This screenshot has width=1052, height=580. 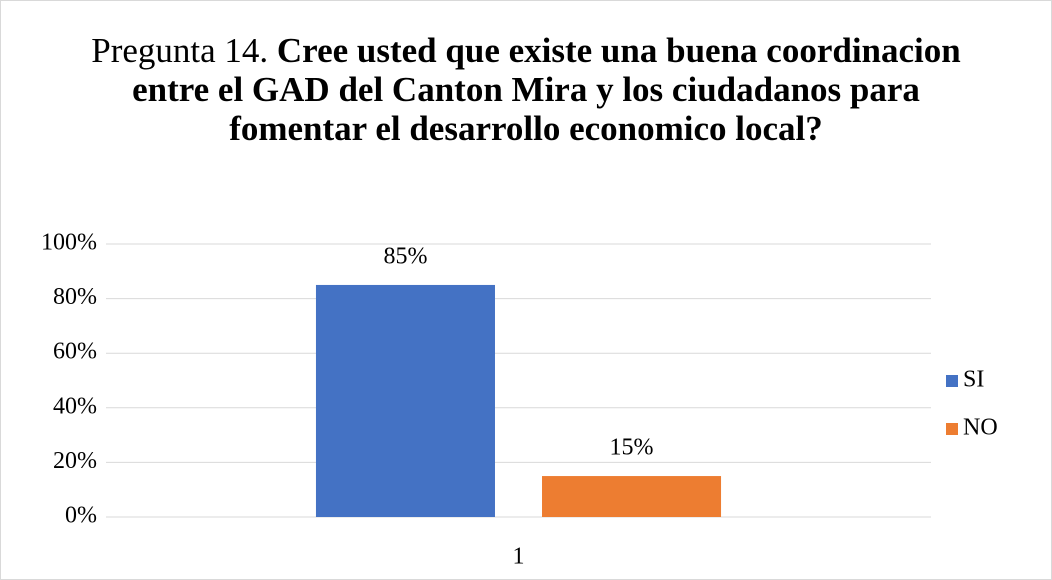 I want to click on data-label: 15%, so click(x=632, y=448).